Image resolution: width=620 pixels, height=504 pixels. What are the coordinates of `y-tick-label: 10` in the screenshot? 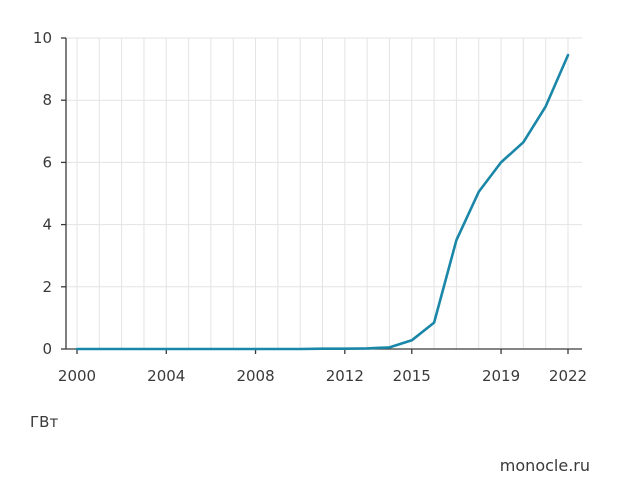 It's located at (42, 38).